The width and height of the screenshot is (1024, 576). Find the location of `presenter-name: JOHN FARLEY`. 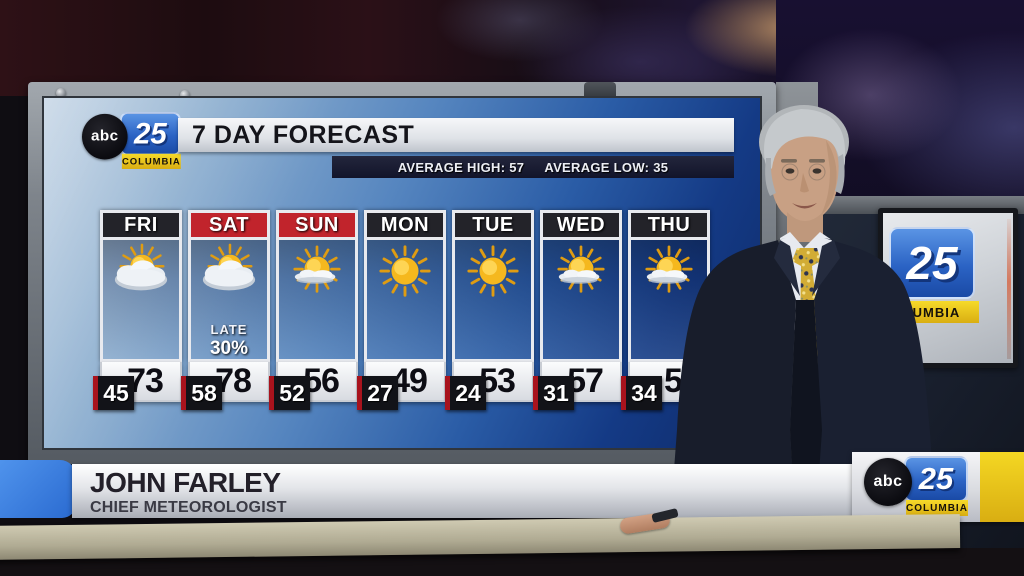

presenter-name: JOHN FARLEY is located at coordinates (185, 482).